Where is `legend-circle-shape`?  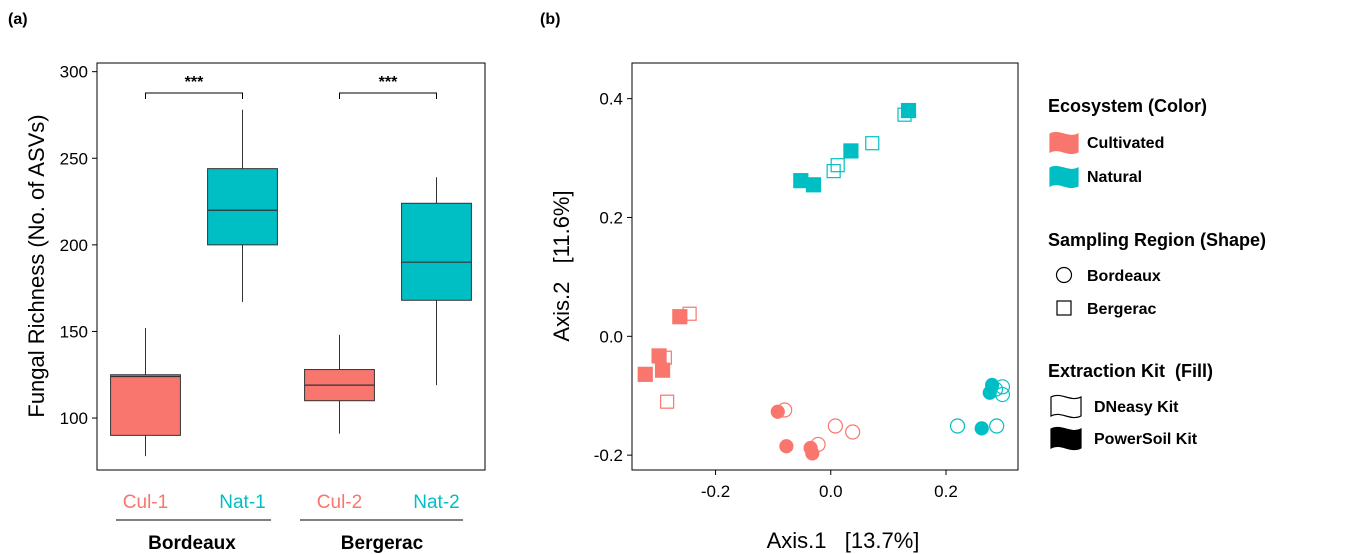 legend-circle-shape is located at coordinates (1064, 275).